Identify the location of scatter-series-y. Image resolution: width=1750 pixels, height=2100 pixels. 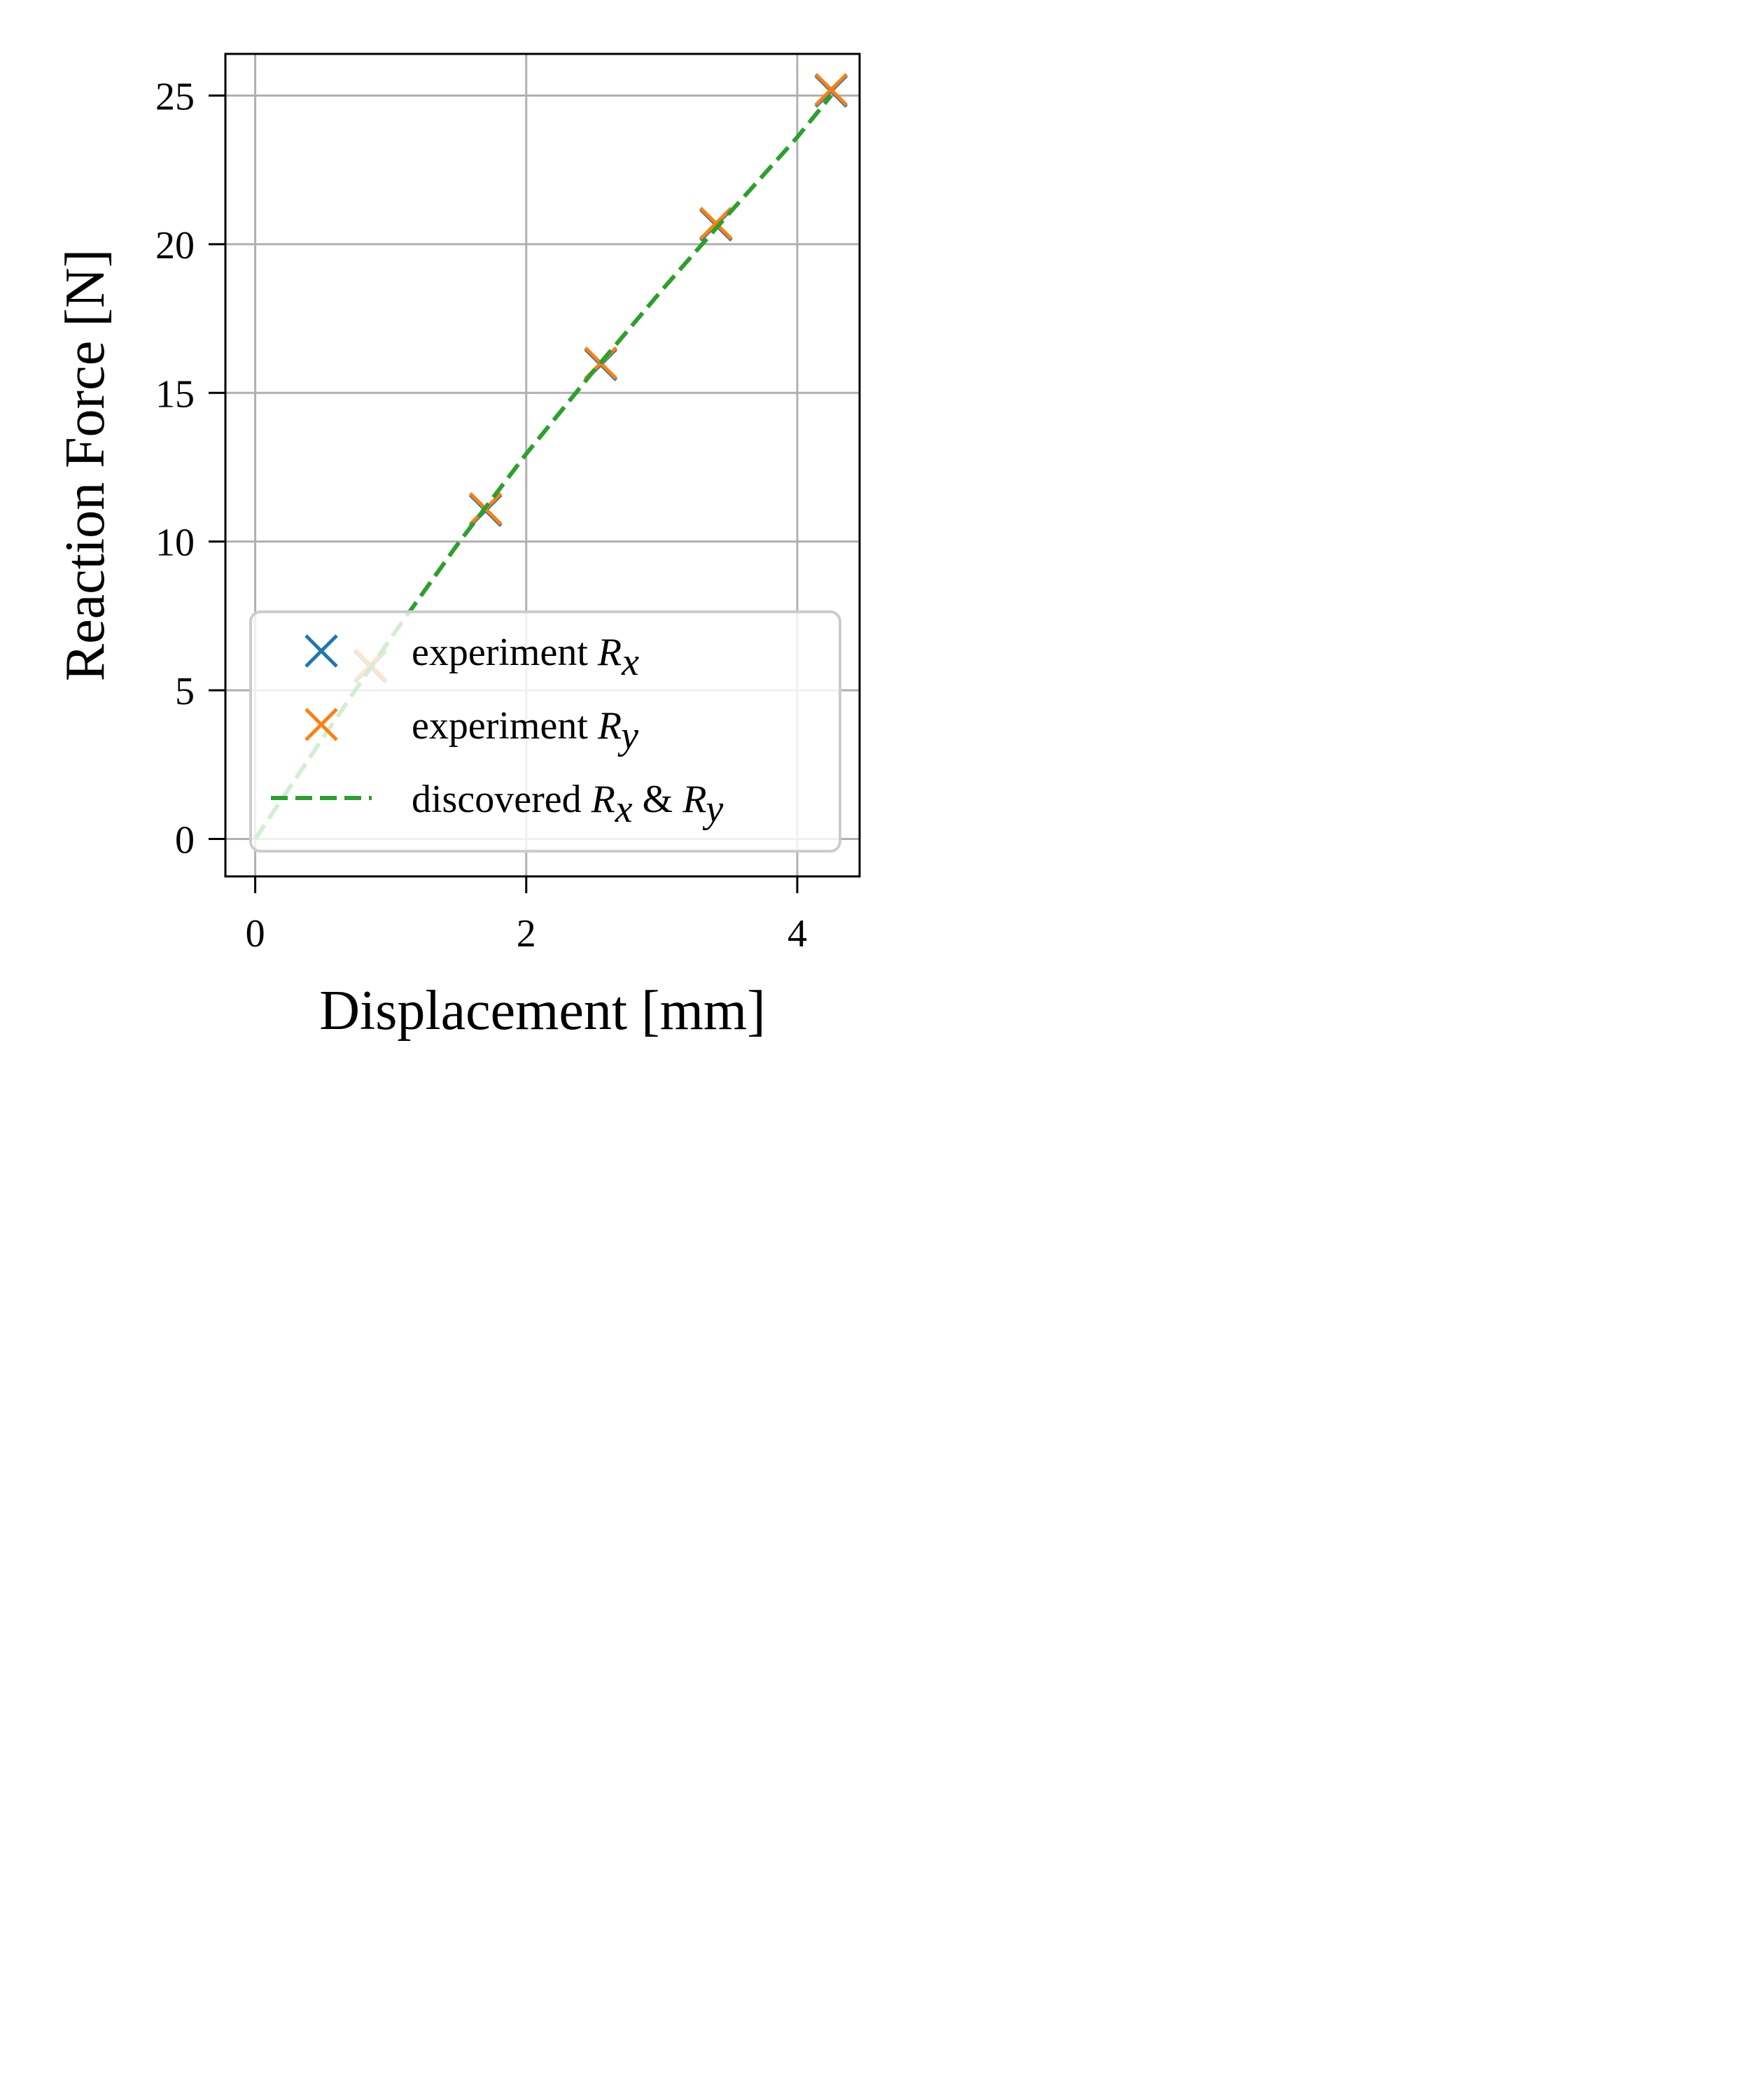
(601, 377).